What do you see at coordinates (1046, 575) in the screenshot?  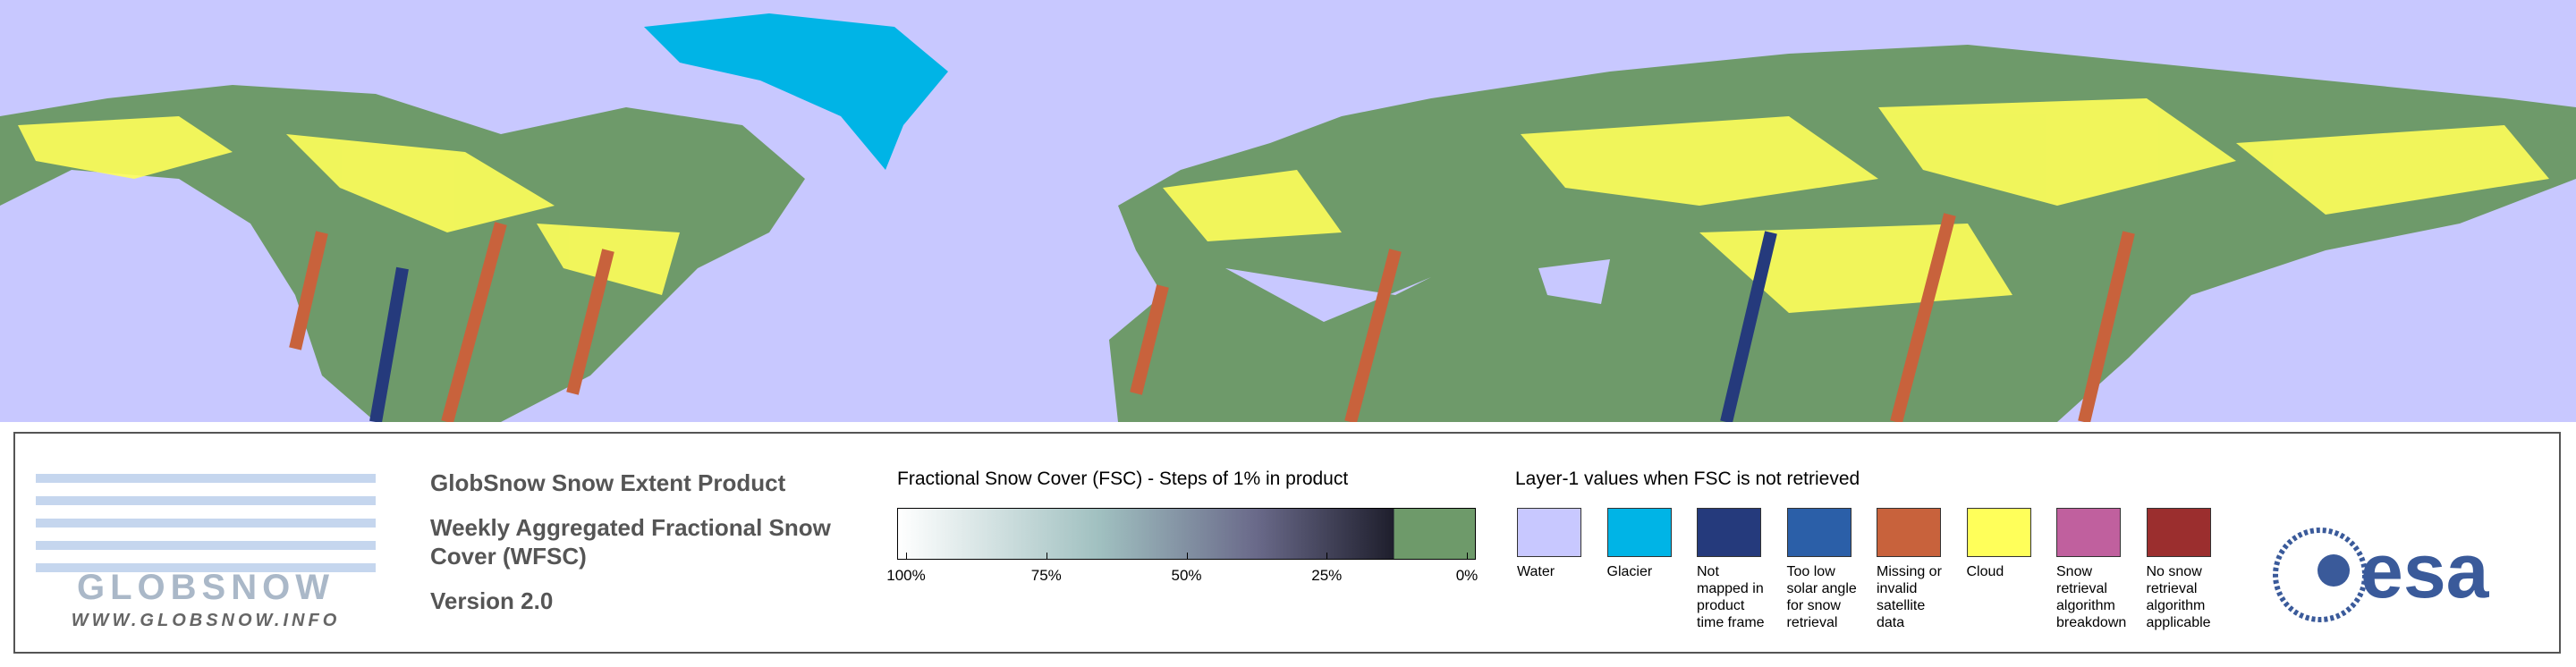 I see `colorbar-tick-label: 75%` at bounding box center [1046, 575].